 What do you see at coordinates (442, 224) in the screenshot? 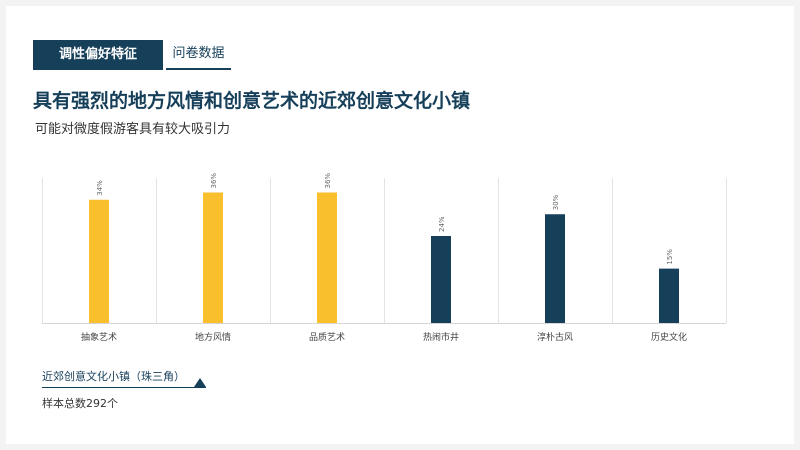
I see `data-label: 24%` at bounding box center [442, 224].